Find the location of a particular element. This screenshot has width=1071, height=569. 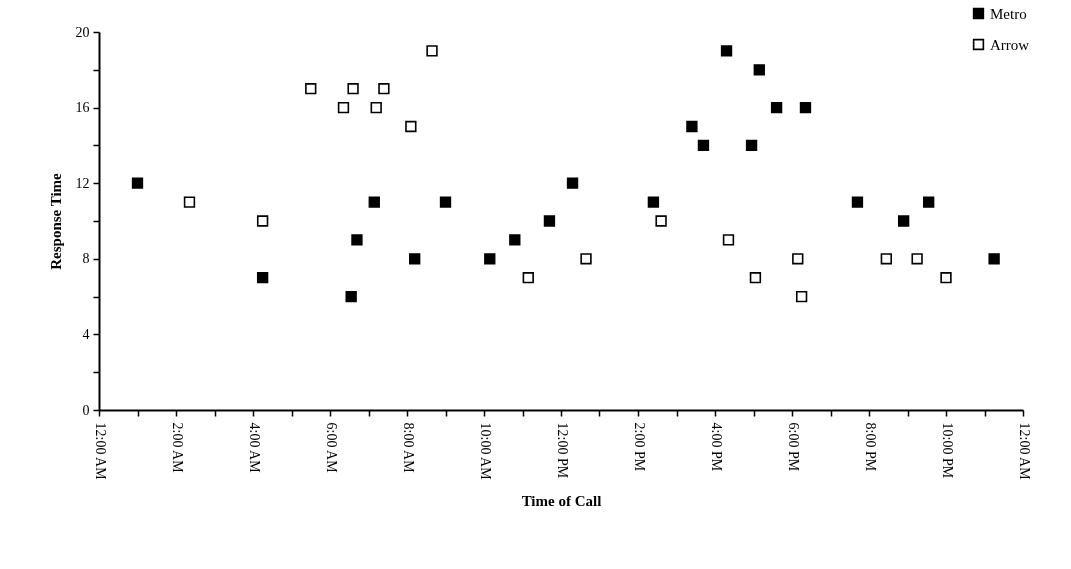

x-tick-label: 2:00 AM is located at coordinates (177, 448).